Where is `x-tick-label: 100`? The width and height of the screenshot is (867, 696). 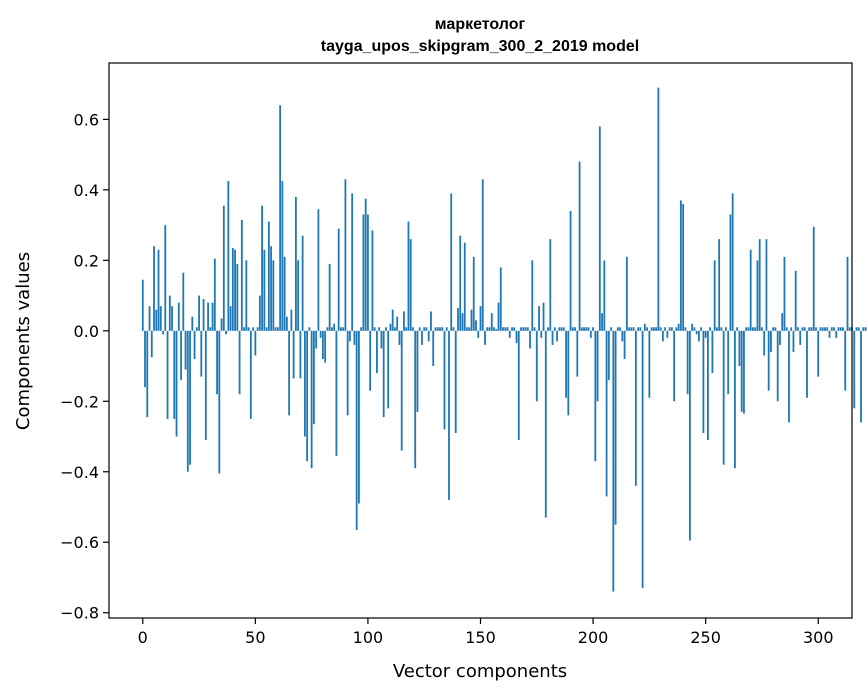
x-tick-label: 100 is located at coordinates (368, 637).